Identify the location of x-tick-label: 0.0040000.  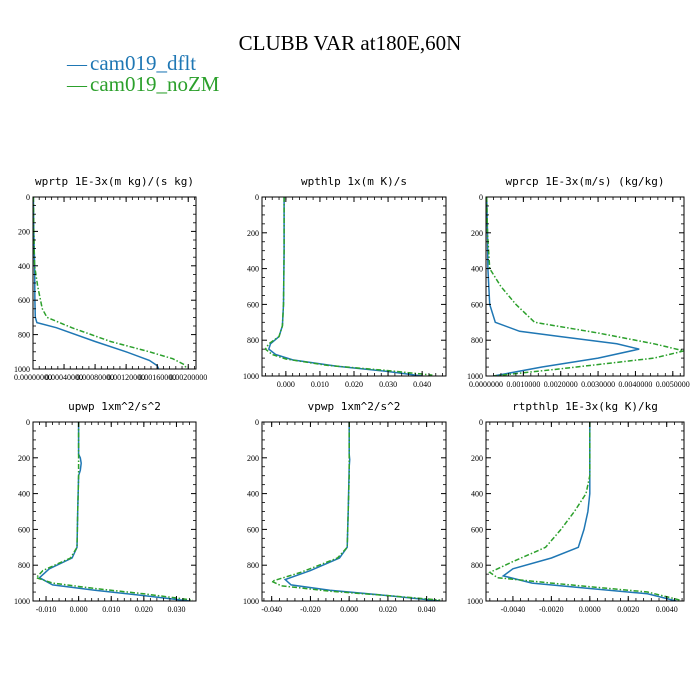
(635, 384).